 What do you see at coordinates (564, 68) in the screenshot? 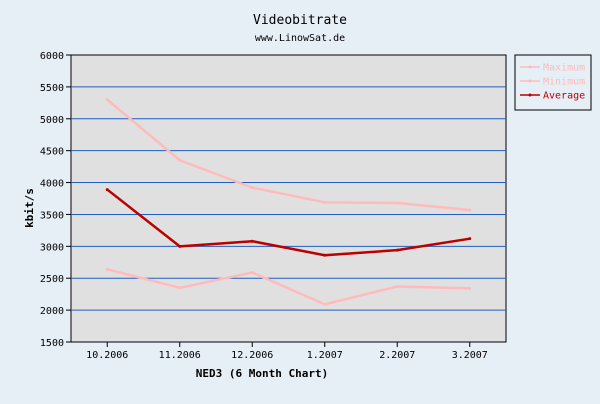
I see `legend-label: Maximum` at bounding box center [564, 68].